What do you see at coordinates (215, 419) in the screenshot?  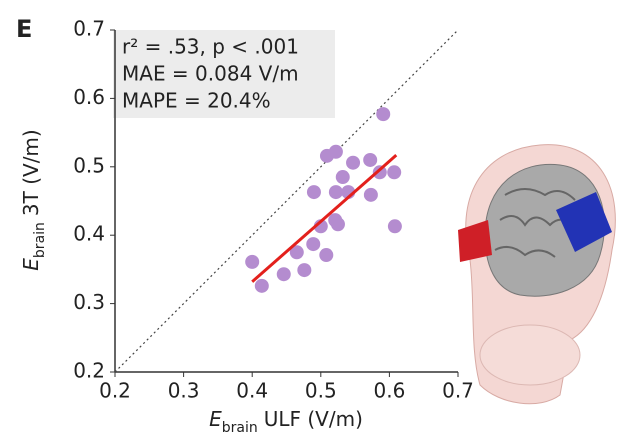 I see `x-label-symbol: E` at bounding box center [215, 419].